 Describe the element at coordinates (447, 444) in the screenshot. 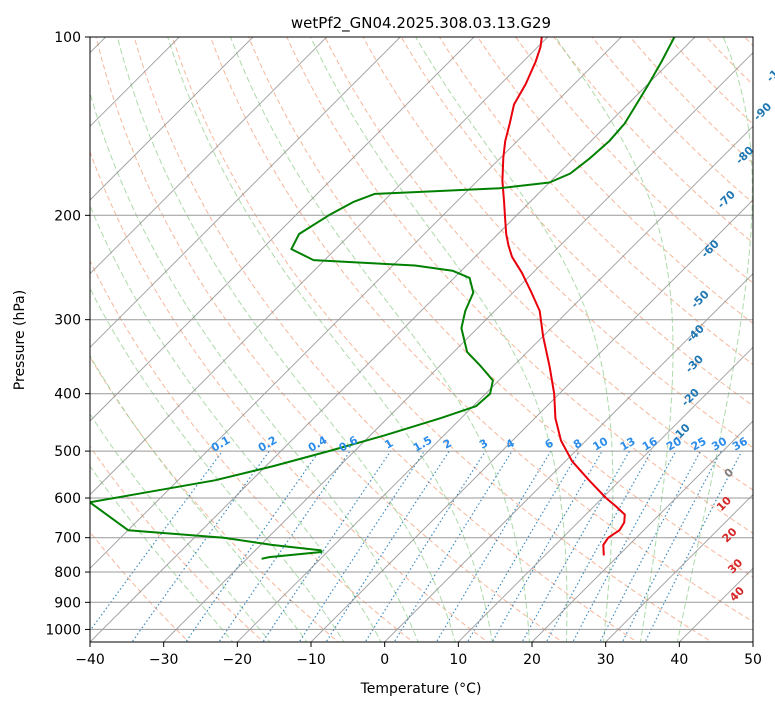

I see `mixing-ratio-label: 2` at that location.